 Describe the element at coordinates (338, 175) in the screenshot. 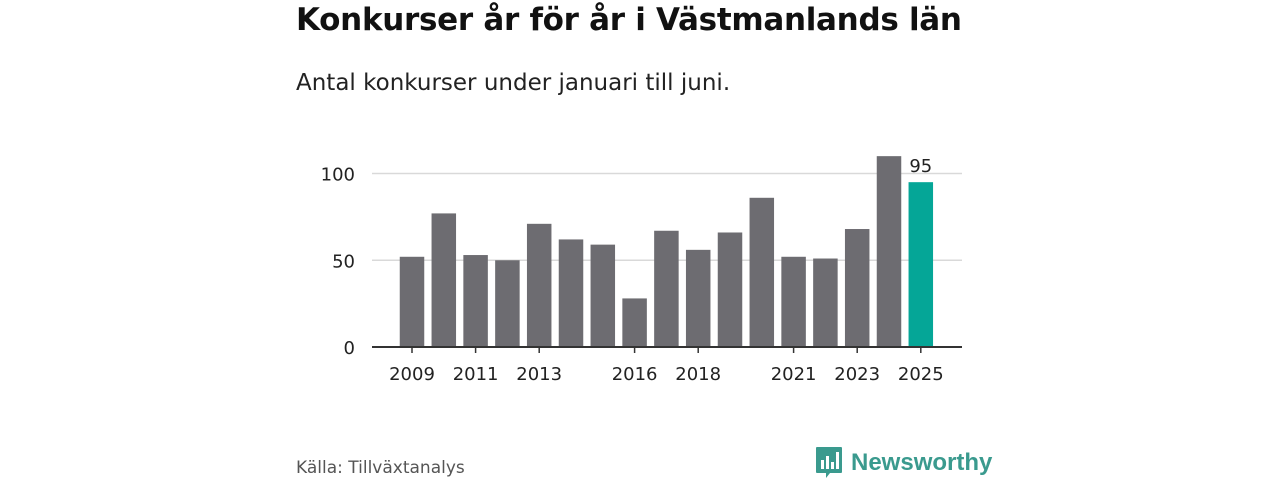

I see `y-tick-label: 100` at that location.